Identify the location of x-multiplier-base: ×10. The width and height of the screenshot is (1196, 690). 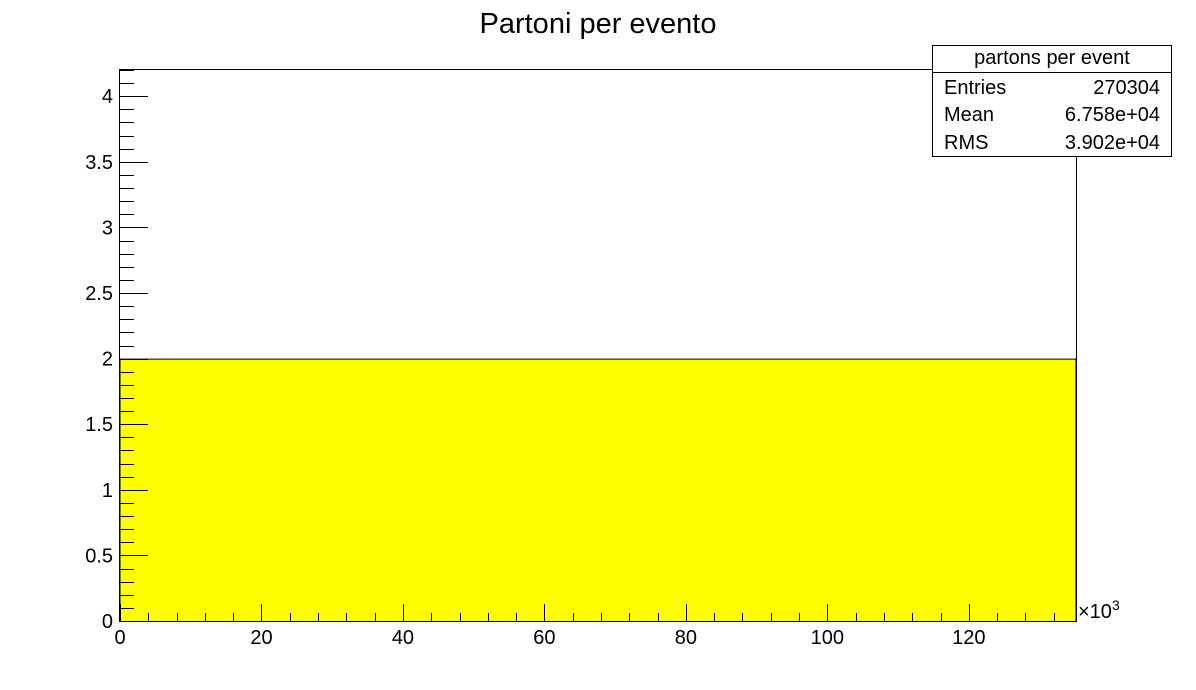
(1095, 612).